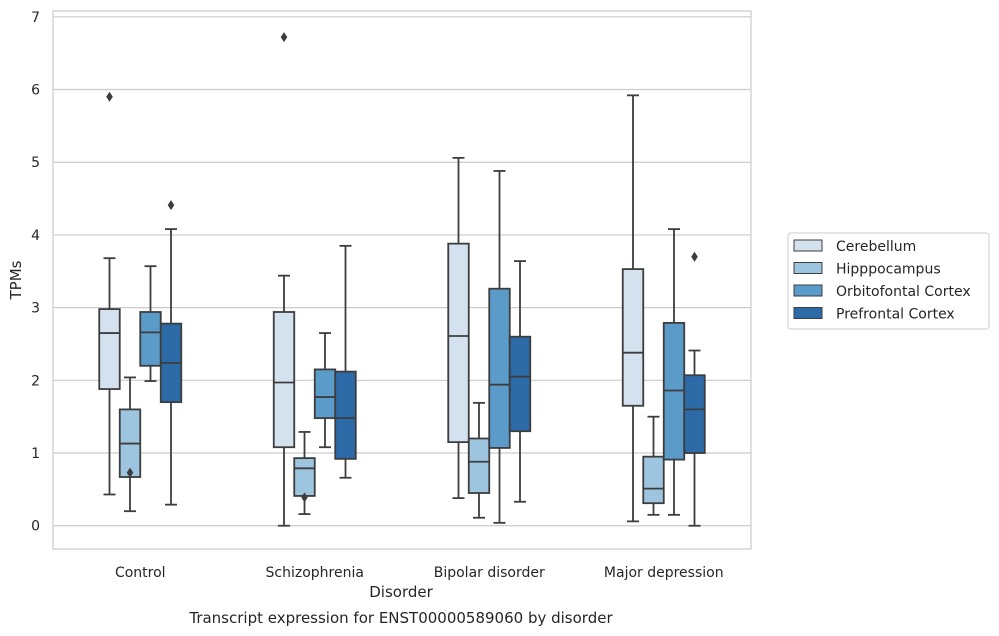 This screenshot has height=636, width=999. I want to click on y-tick-label-0: 0, so click(35, 527).